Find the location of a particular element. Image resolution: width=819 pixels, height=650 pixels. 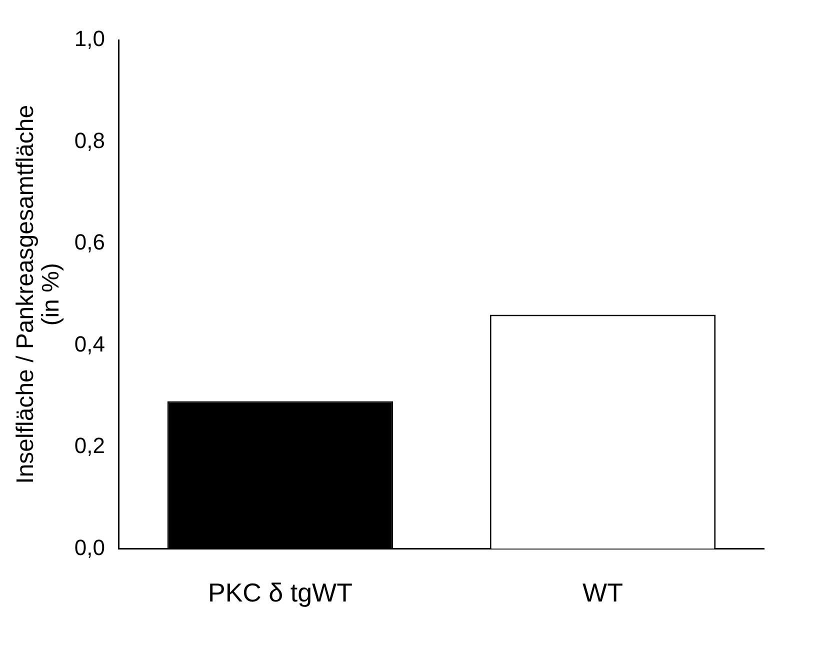

y-tick-label: 0,4 is located at coordinates (89, 343).